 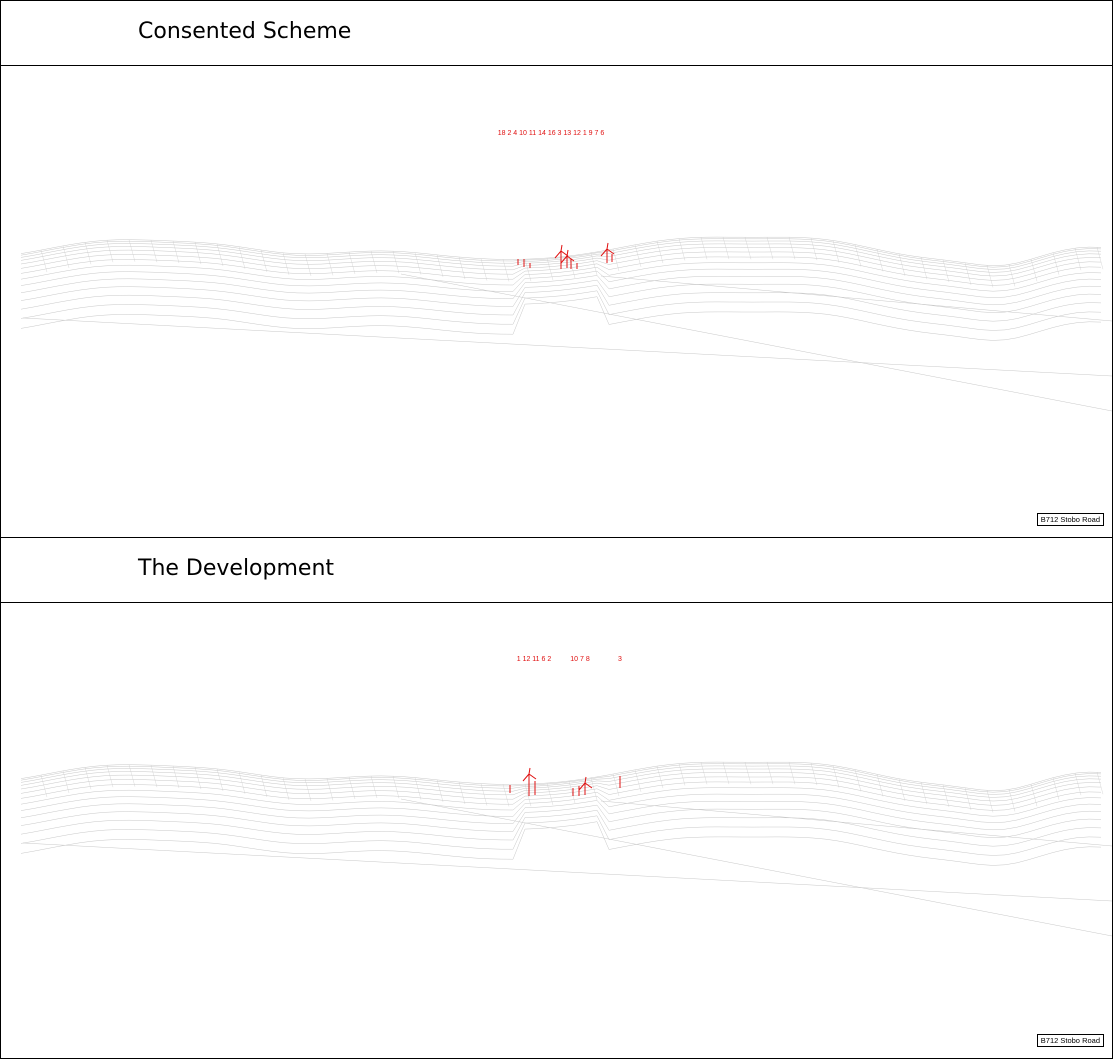 I want to click on turbine-number-labels-development-group-1: 1 12 11 6 2, so click(x=534, y=659).